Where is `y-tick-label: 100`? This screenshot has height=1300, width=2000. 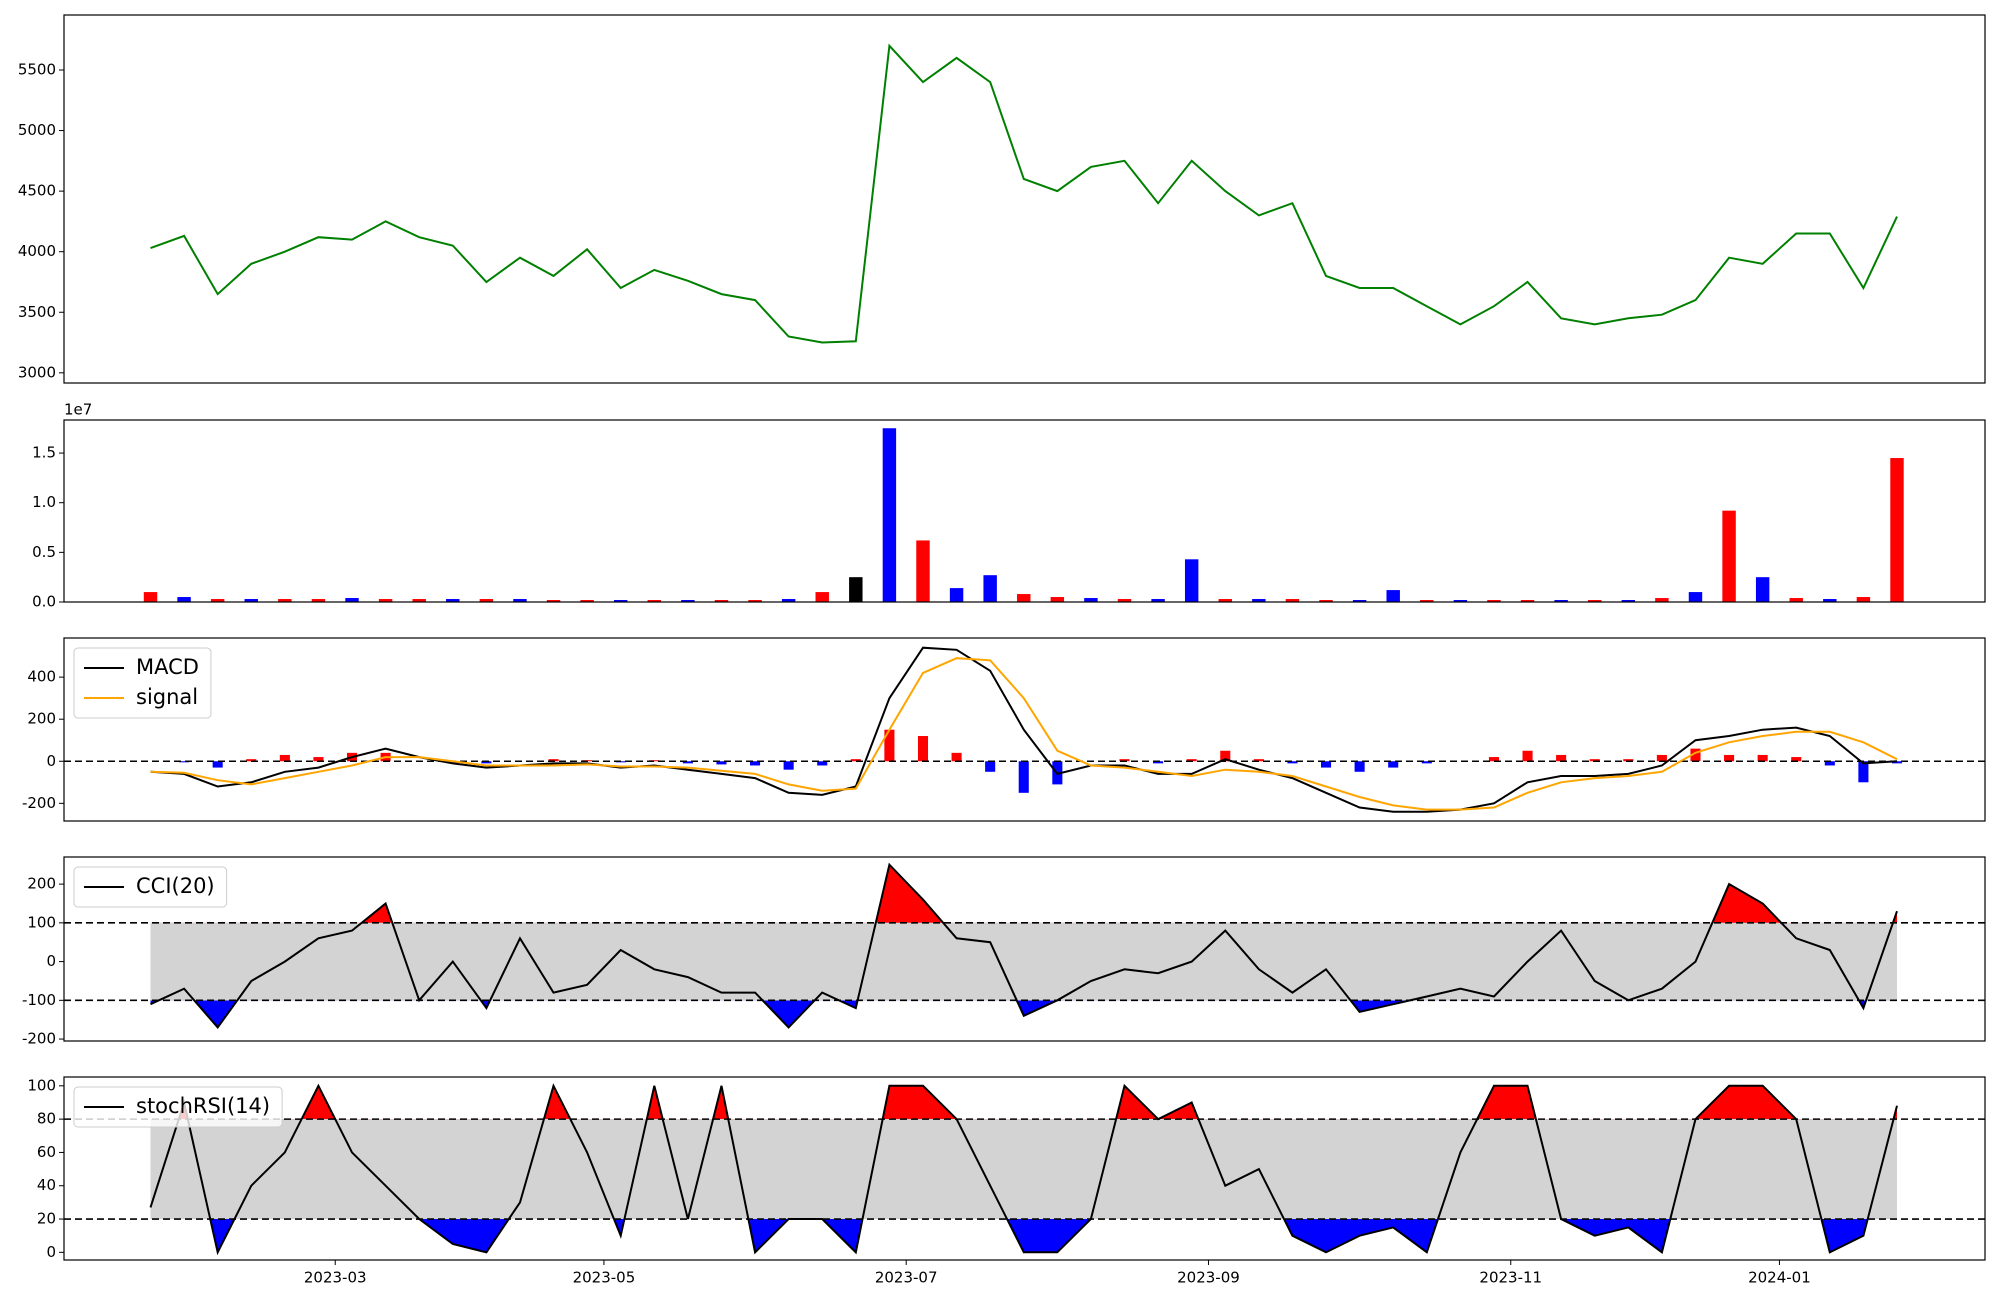 y-tick-label: 100 is located at coordinates (41, 922).